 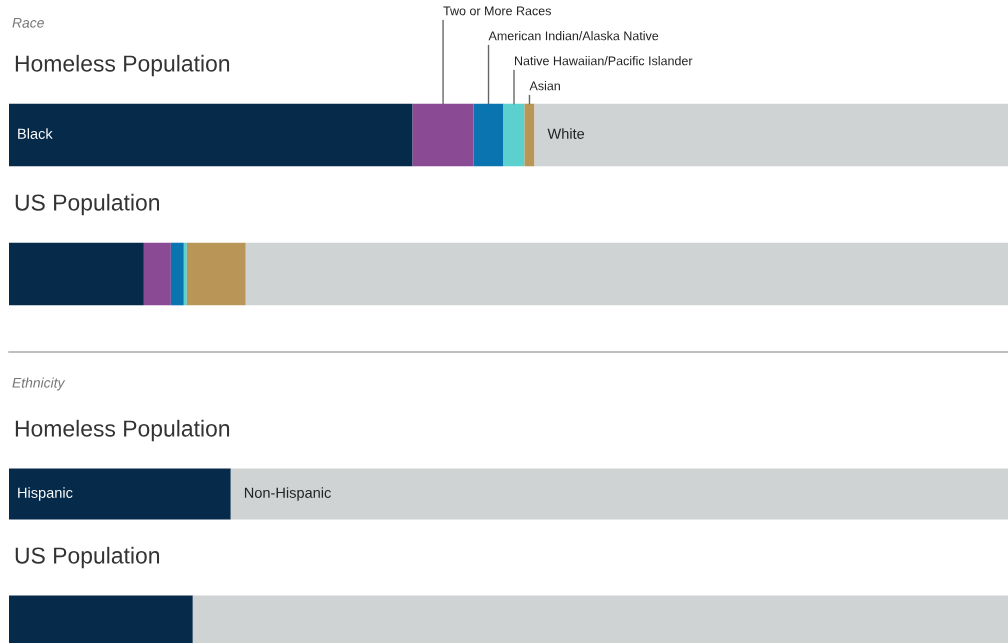 I want to click on series-label: Non-Hispanic, so click(x=287, y=494).